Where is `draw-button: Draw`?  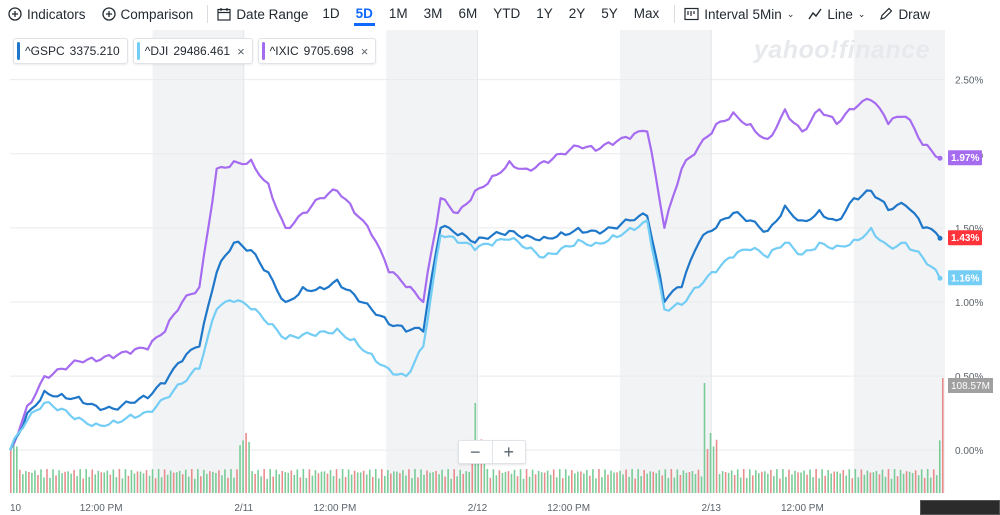 draw-button: Draw is located at coordinates (904, 14).